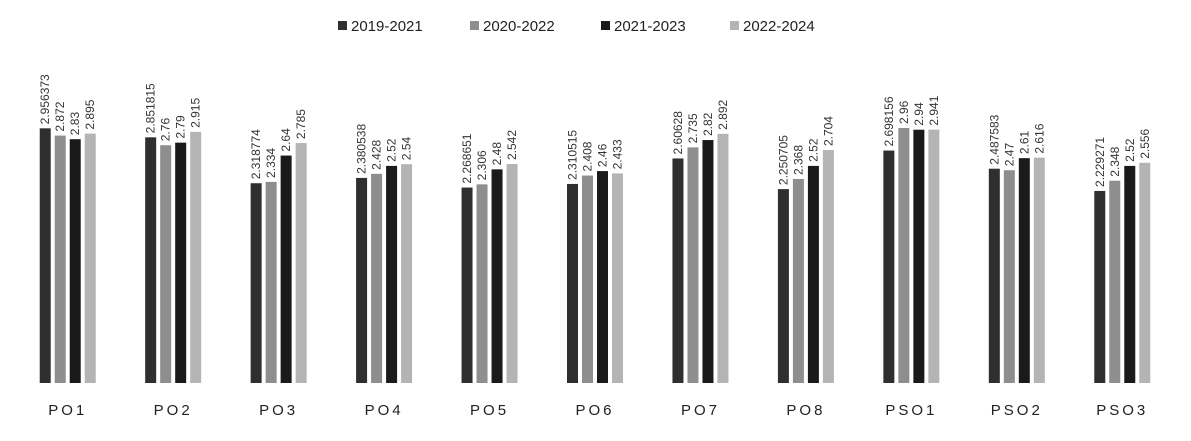  Describe the element at coordinates (596, 410) in the screenshot. I see `x-axis-tick-labels: PO1 PO2 PO3 PO4 PO5 PO6 PO7 PO8 PSO1 PSO2 PSO3` at that location.